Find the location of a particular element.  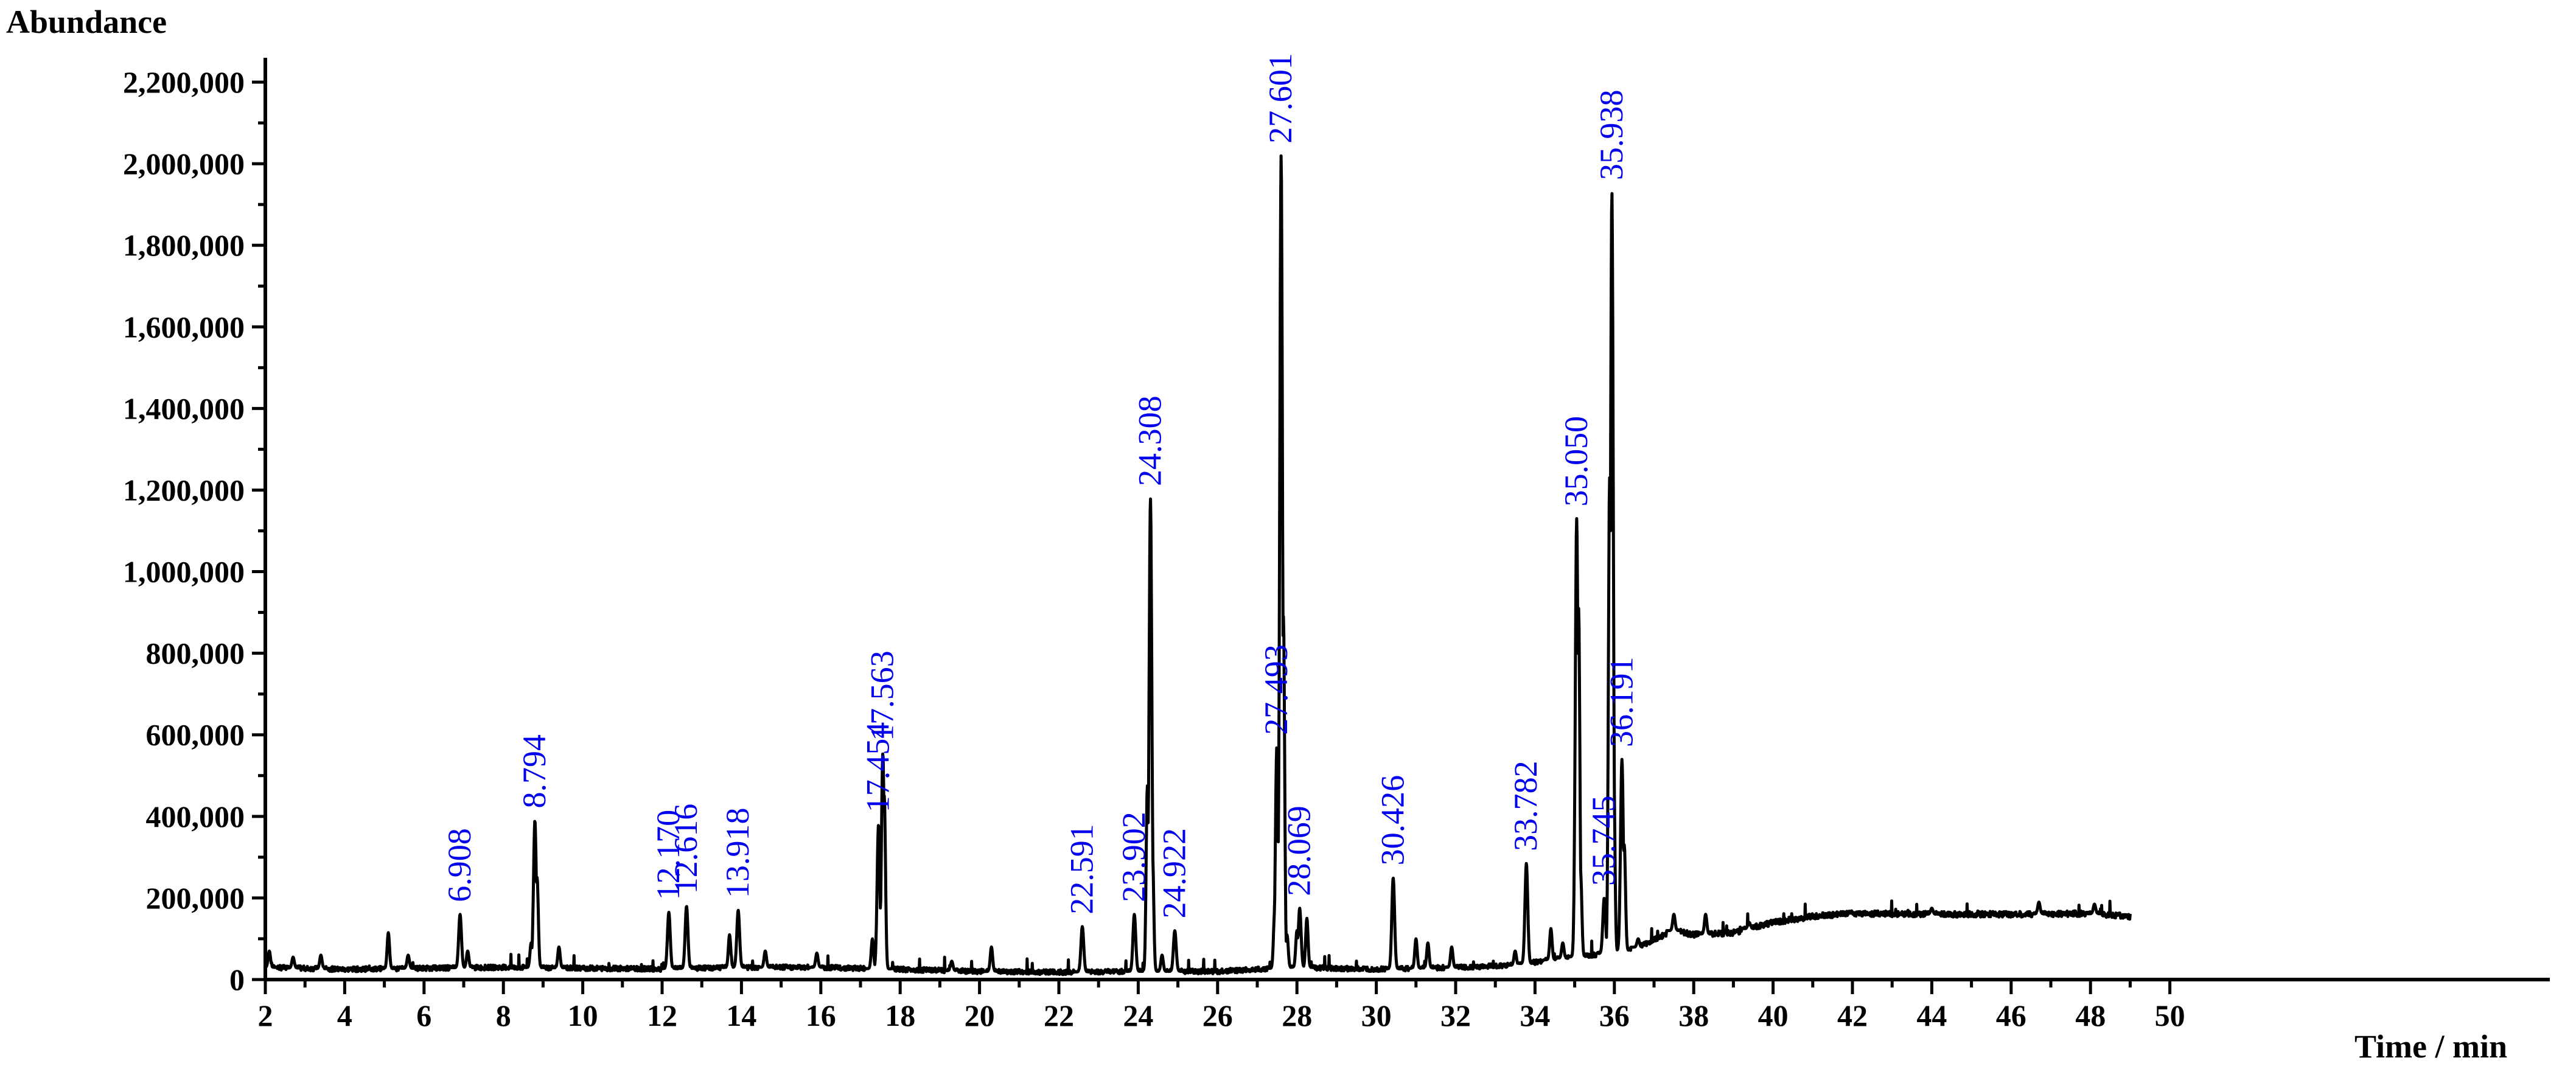

x-tick-label: 10 is located at coordinates (583, 1015).